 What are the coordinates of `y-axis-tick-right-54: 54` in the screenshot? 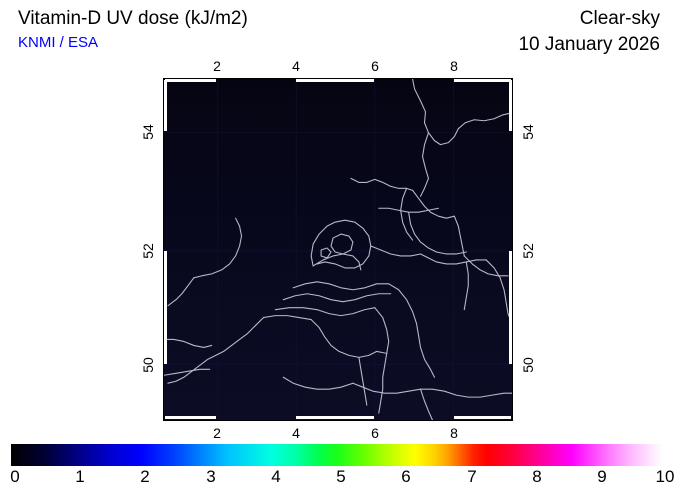 It's located at (528, 132).